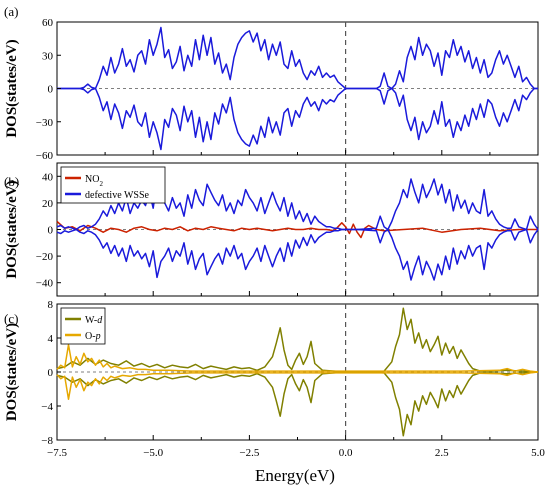 This screenshot has height=495, width=550. I want to click on y-tick-label: 4, so click(51, 339).